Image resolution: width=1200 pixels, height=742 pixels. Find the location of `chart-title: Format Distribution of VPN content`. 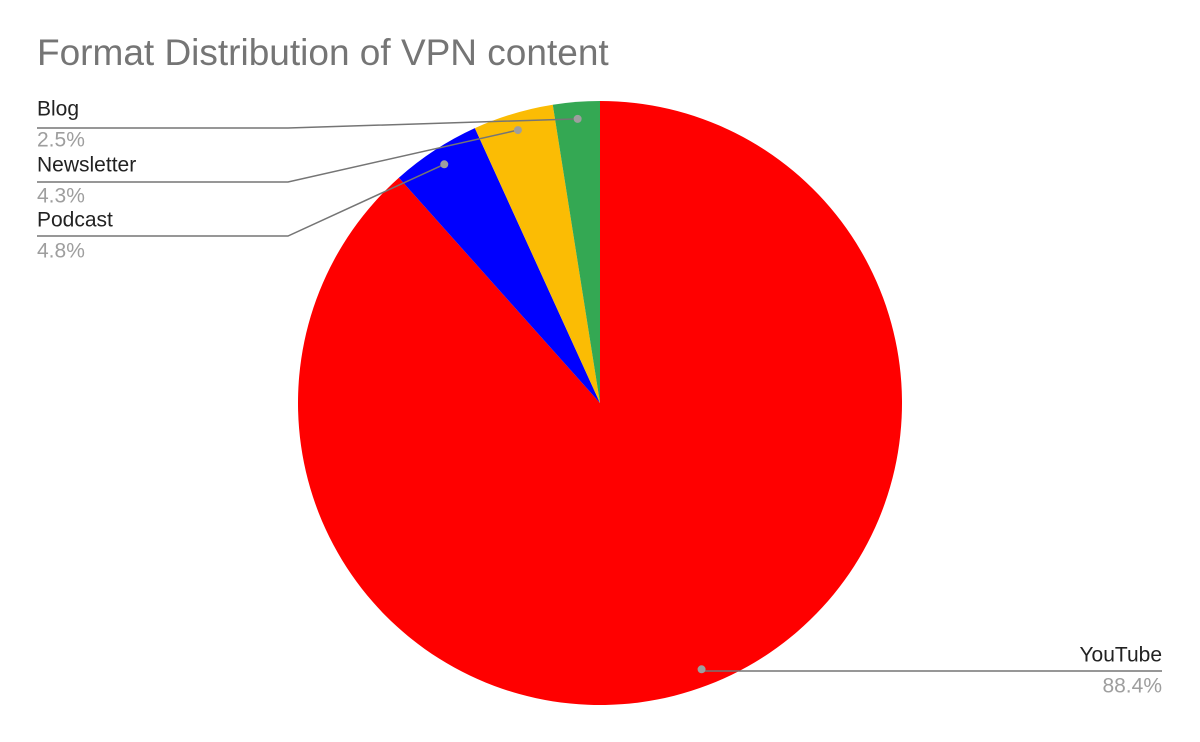

chart-title: Format Distribution of VPN content is located at coordinates (323, 52).